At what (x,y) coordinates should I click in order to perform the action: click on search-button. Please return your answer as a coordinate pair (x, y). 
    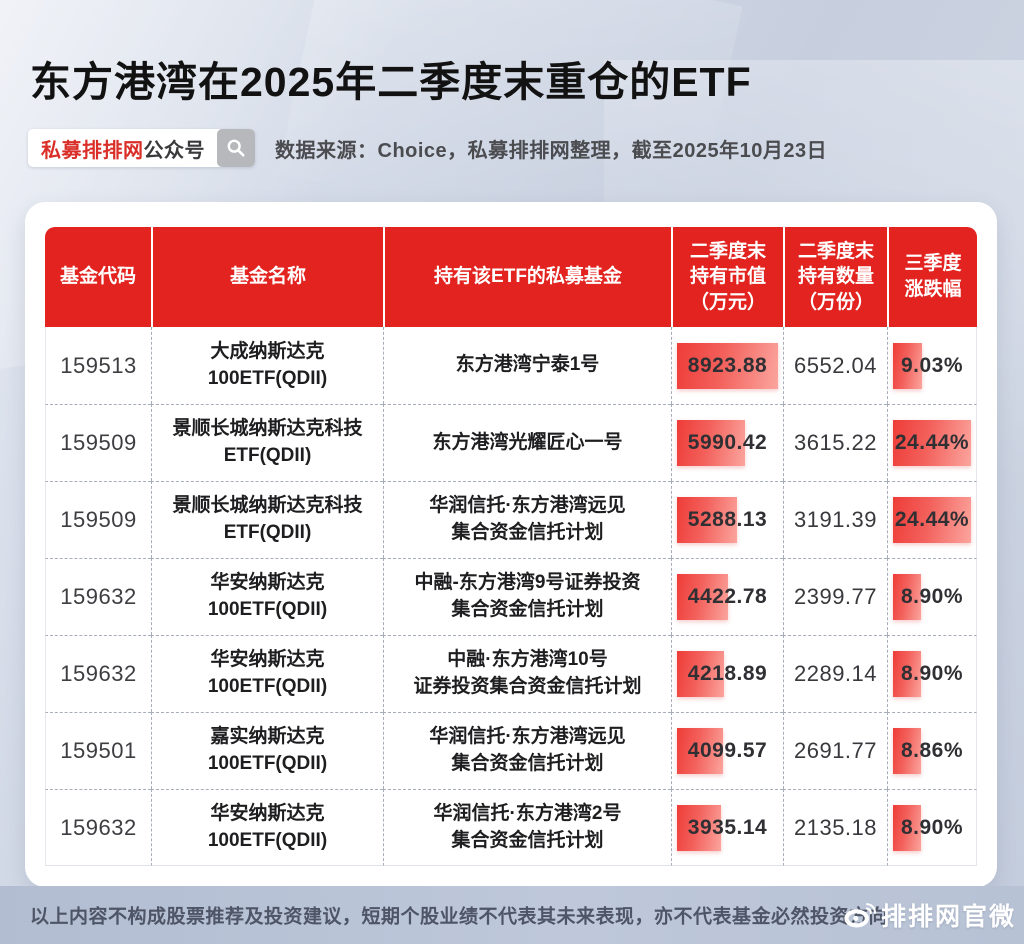
    Looking at the image, I should click on (236, 148).